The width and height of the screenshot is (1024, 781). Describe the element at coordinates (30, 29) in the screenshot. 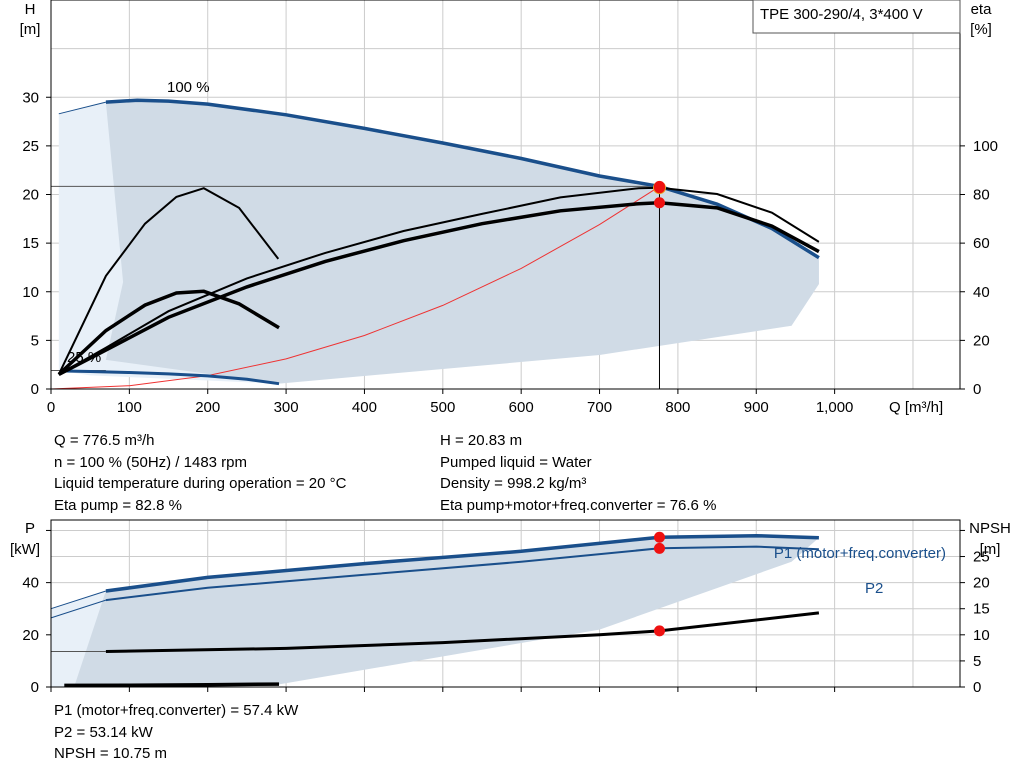

I see `y-left-axis-unit: [m]` at that location.